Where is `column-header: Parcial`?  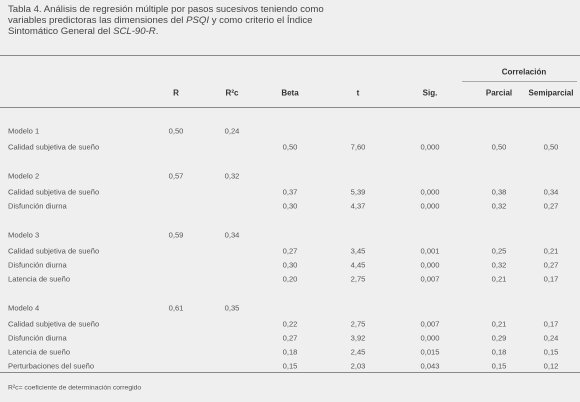
column-header: Parcial is located at coordinates (499, 93).